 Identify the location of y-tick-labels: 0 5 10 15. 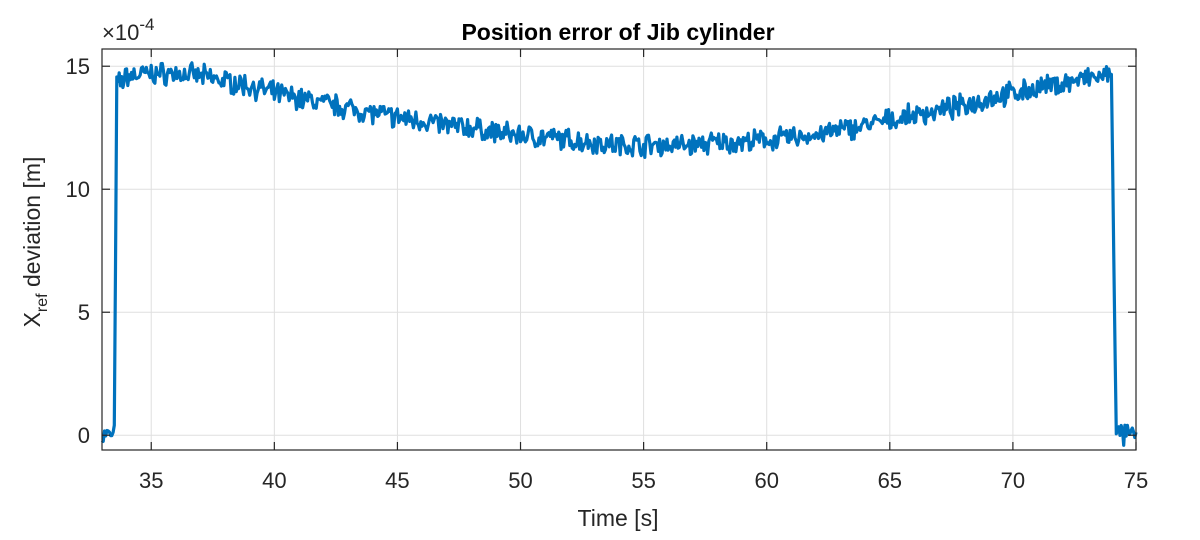
(78, 251).